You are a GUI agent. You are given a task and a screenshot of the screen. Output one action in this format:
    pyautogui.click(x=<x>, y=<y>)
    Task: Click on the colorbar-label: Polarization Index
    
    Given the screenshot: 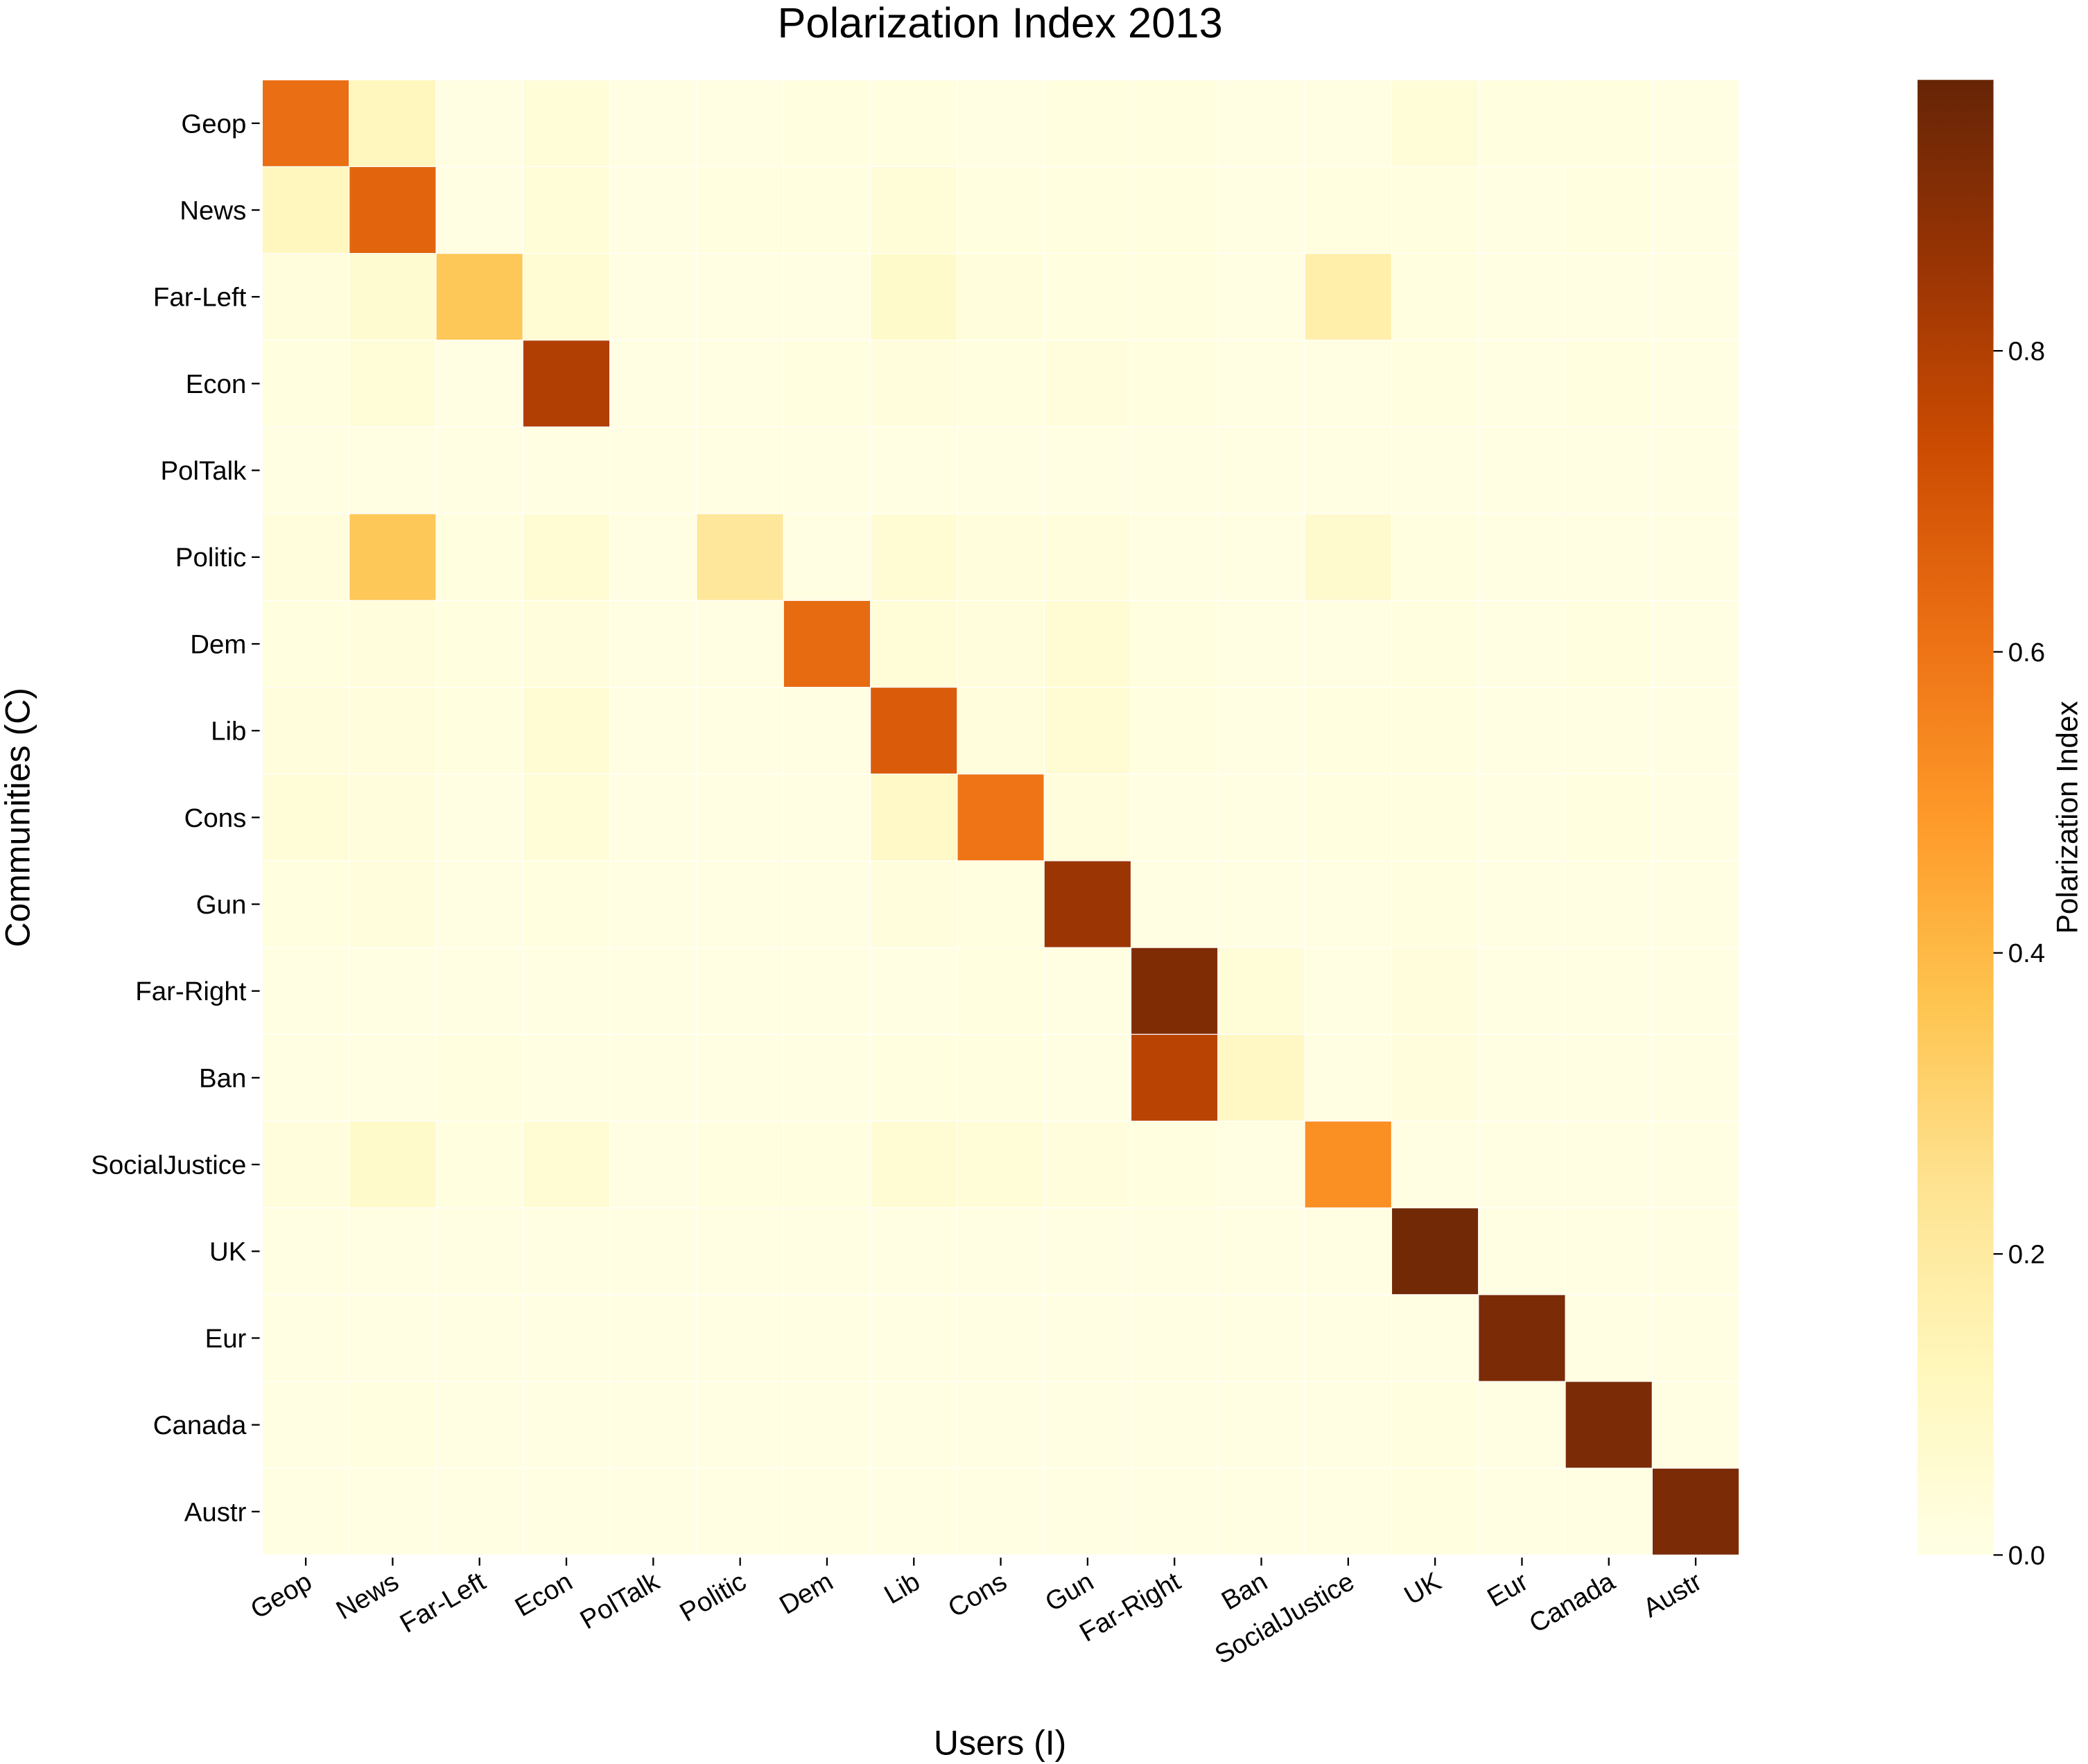 What is the action you would take?
    pyautogui.click(x=2067, y=817)
    